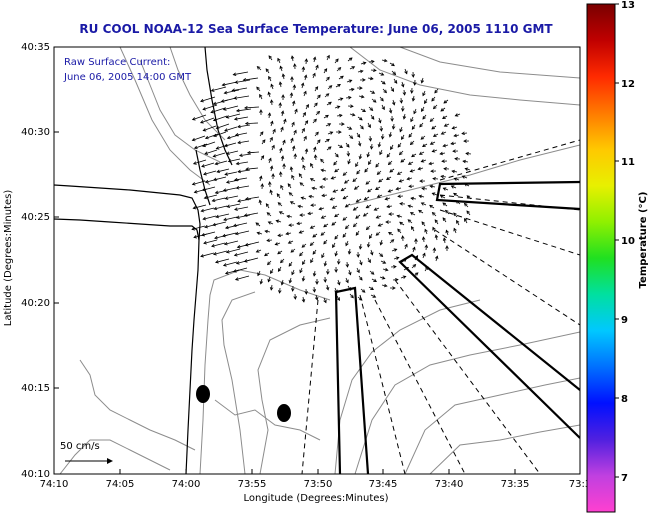  Describe the element at coordinates (35, 47) in the screenshot. I see `y-tick-label: 40:35` at that location.